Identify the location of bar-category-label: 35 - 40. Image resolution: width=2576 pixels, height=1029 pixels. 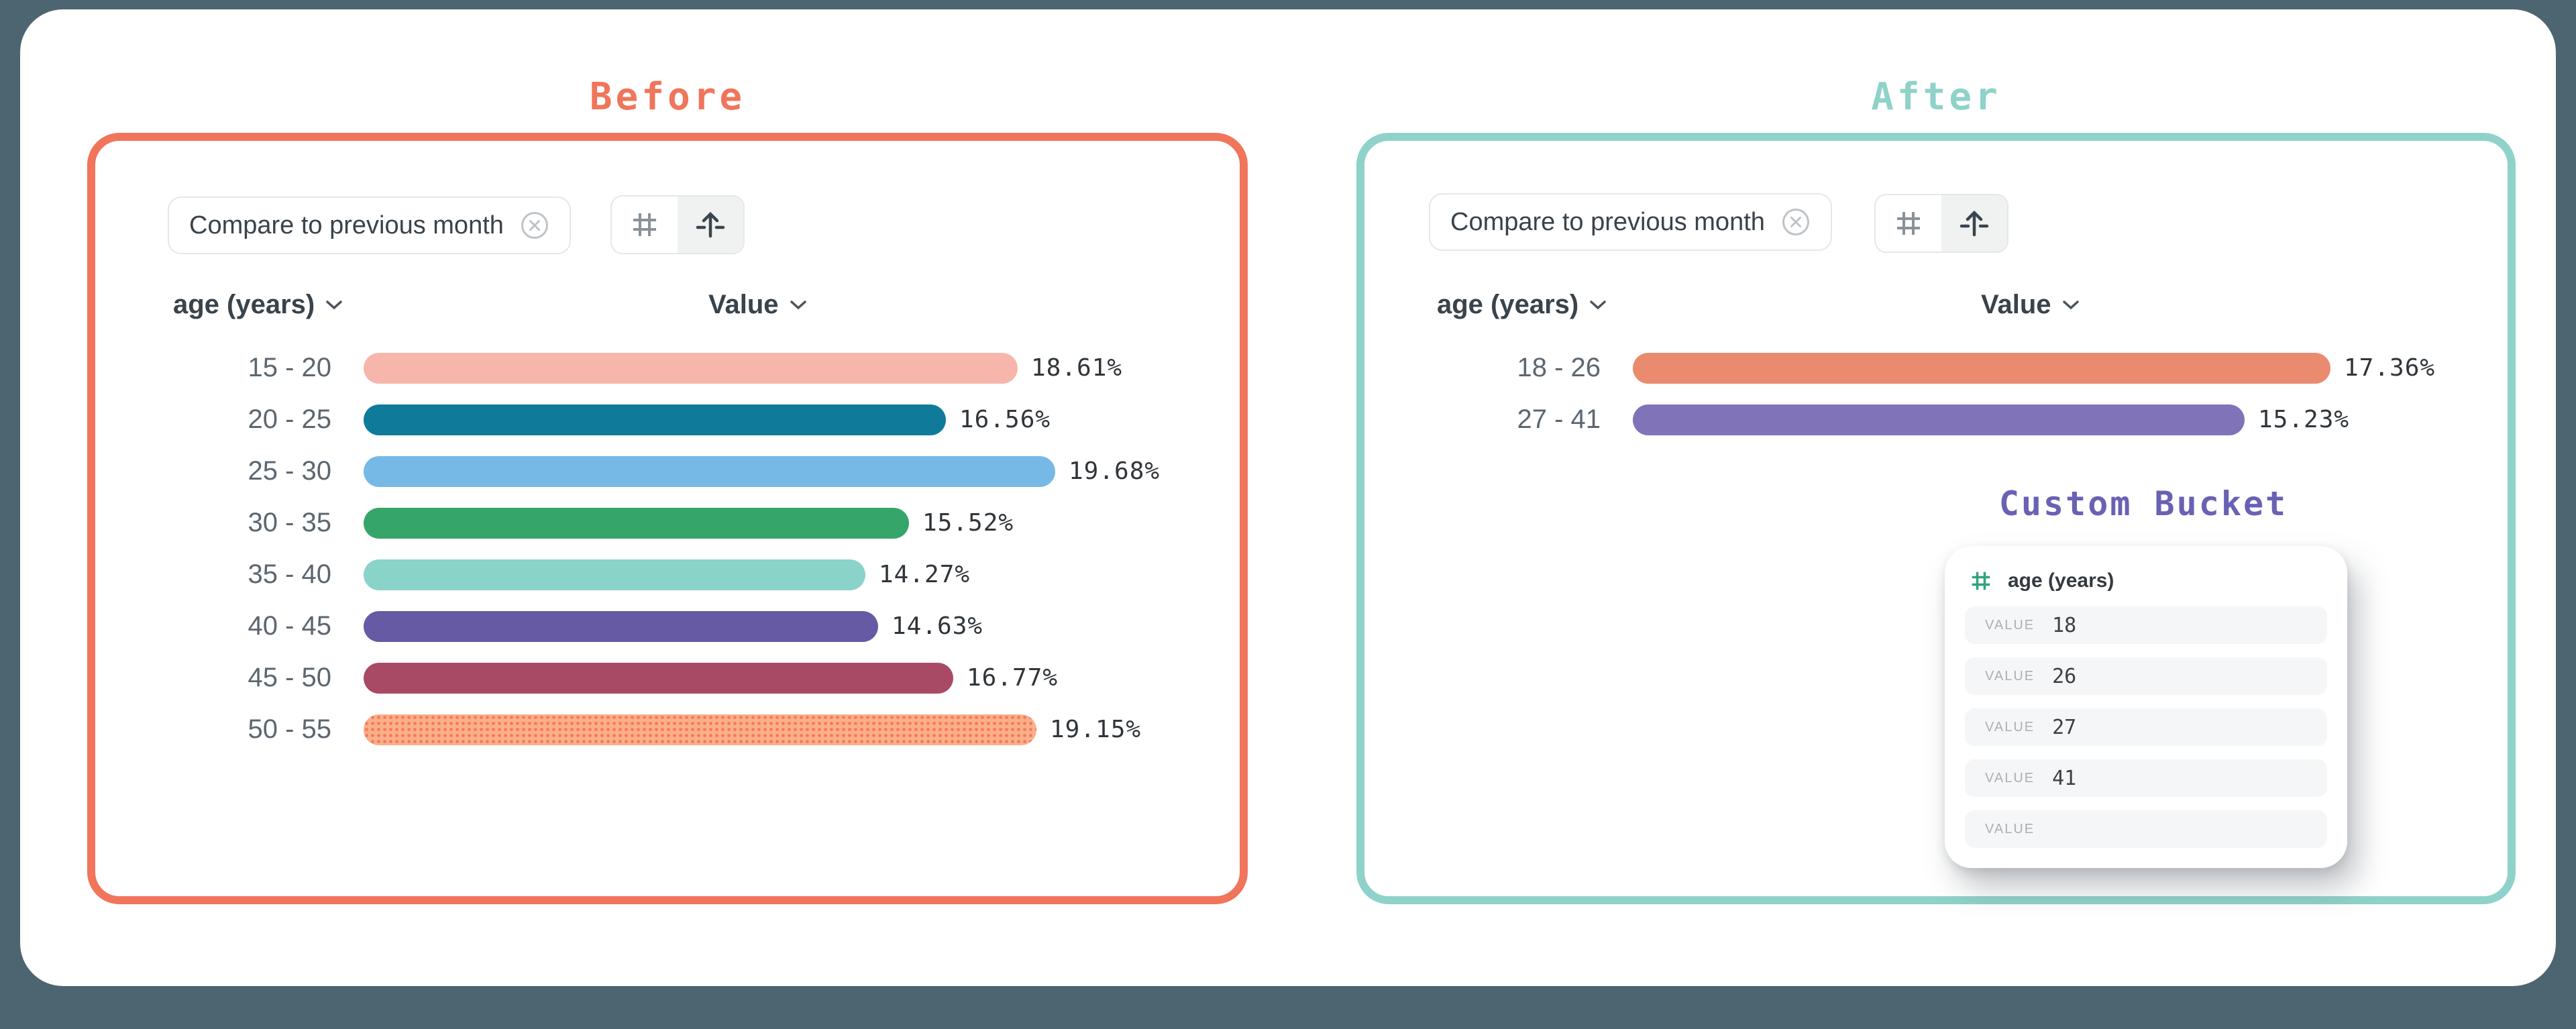
(289, 574).